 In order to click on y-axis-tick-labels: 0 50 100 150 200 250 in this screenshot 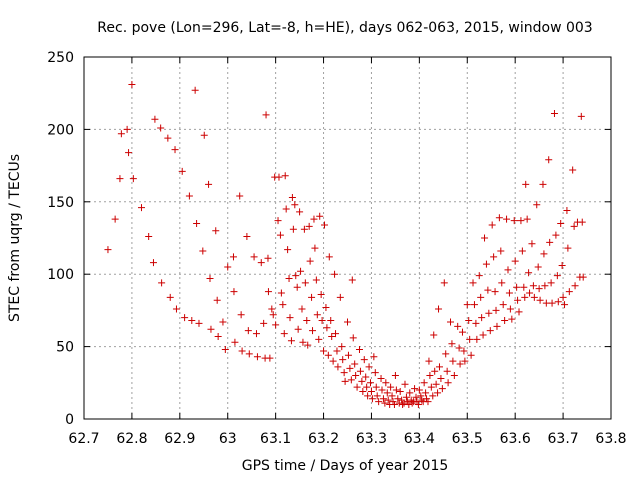, I will do `click(60, 239)`.